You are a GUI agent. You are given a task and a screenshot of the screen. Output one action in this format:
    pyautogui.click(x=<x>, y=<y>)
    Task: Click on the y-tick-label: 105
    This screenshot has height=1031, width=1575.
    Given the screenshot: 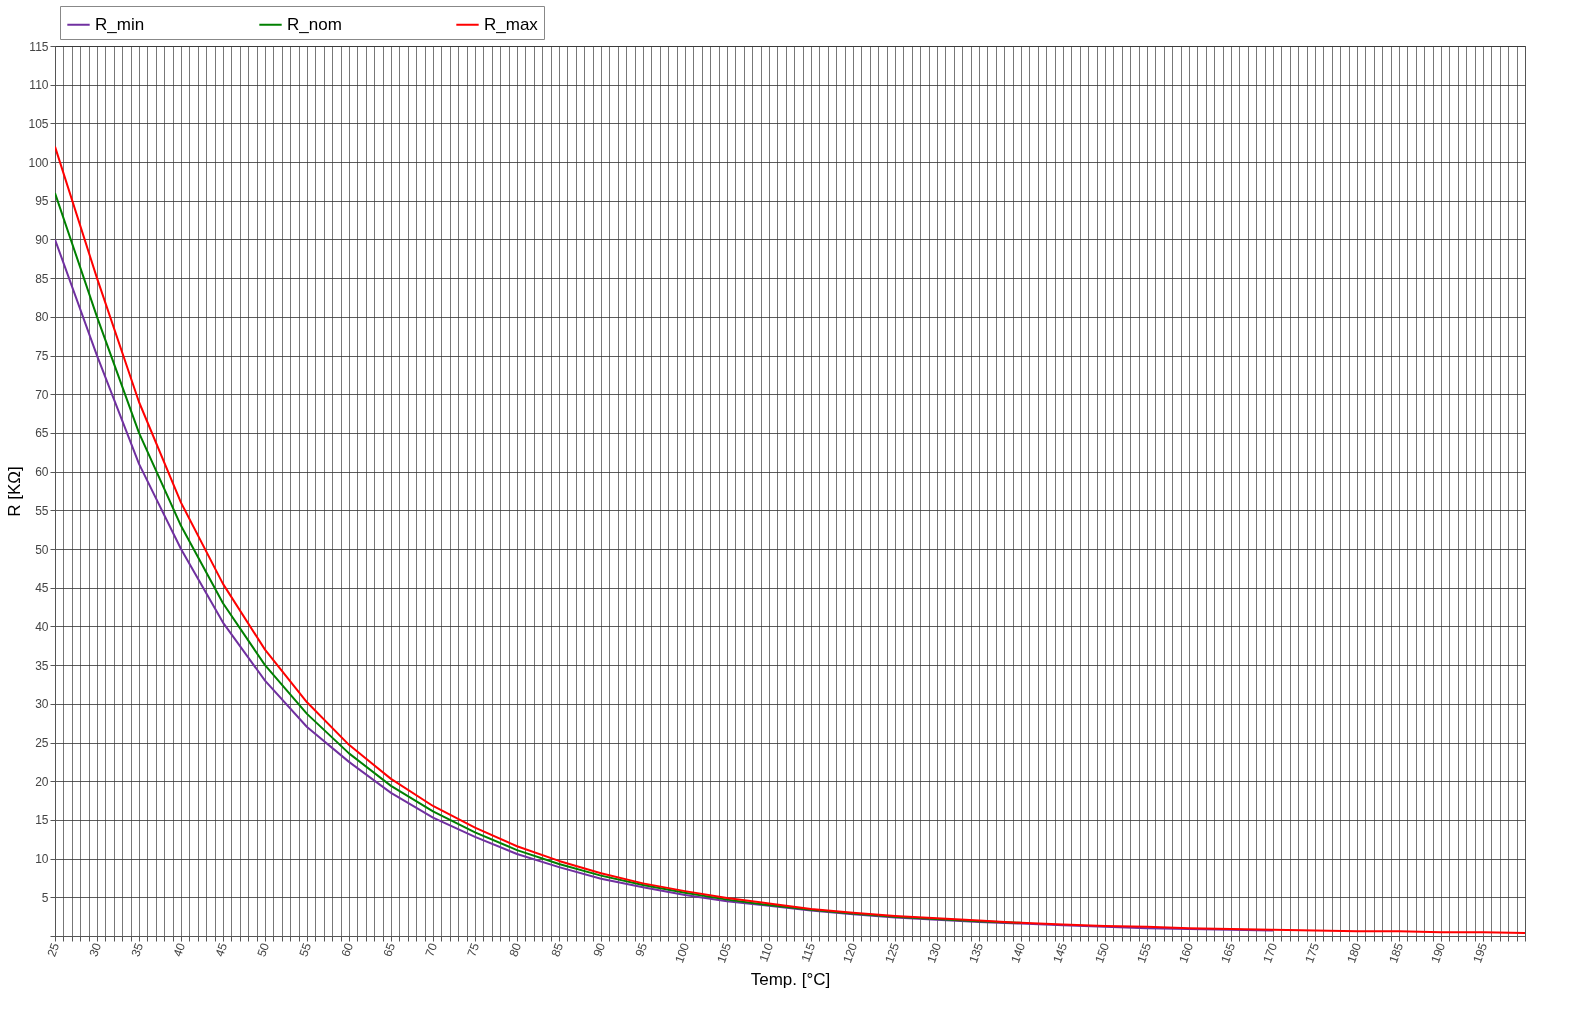 What is the action you would take?
    pyautogui.click(x=38, y=123)
    